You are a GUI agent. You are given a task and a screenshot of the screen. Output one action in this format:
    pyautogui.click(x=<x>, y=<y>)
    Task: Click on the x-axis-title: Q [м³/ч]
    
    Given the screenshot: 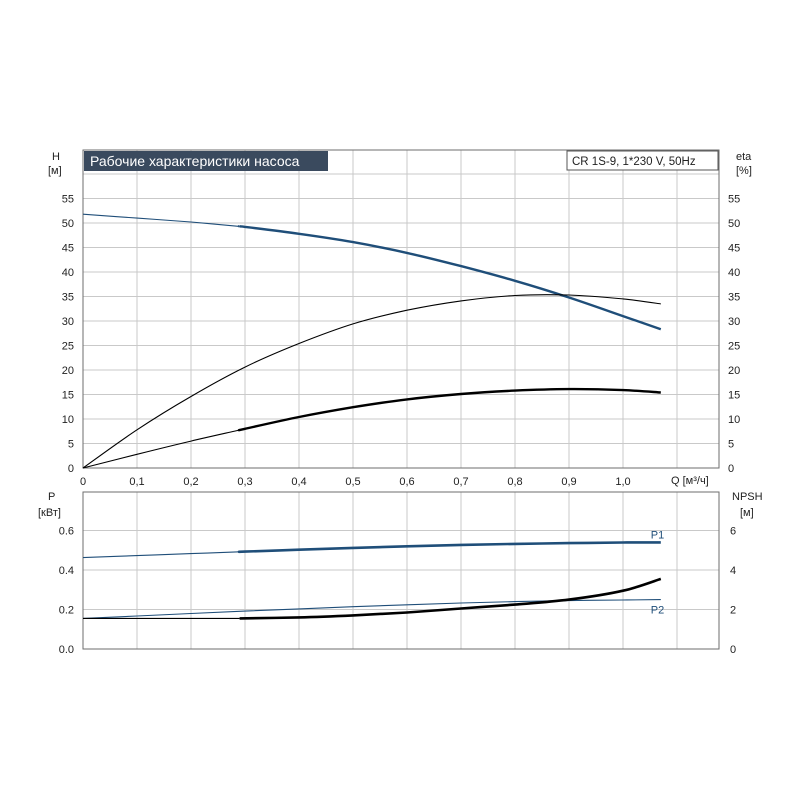 What is the action you would take?
    pyautogui.click(x=690, y=481)
    